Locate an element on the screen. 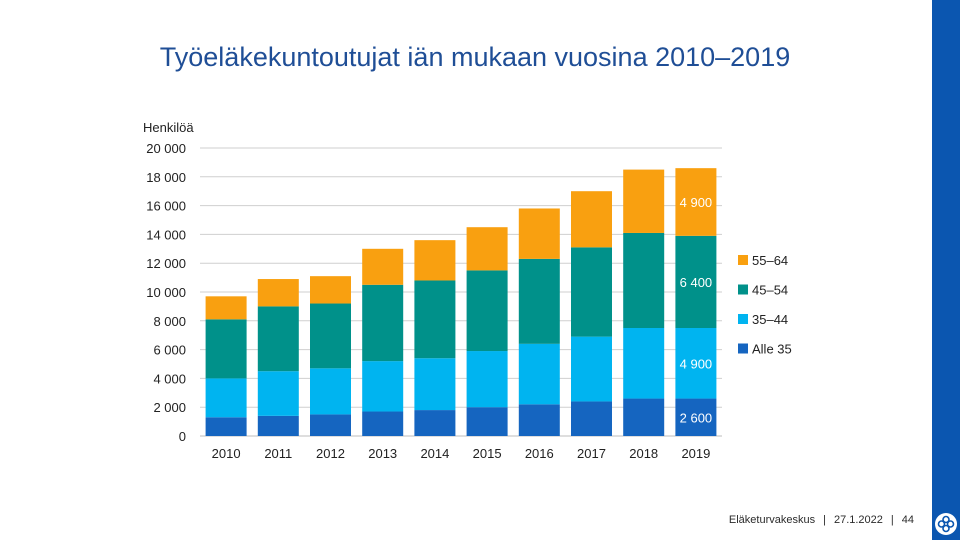 This screenshot has width=960, height=540. y-tick-label: 12 000 is located at coordinates (166, 263).